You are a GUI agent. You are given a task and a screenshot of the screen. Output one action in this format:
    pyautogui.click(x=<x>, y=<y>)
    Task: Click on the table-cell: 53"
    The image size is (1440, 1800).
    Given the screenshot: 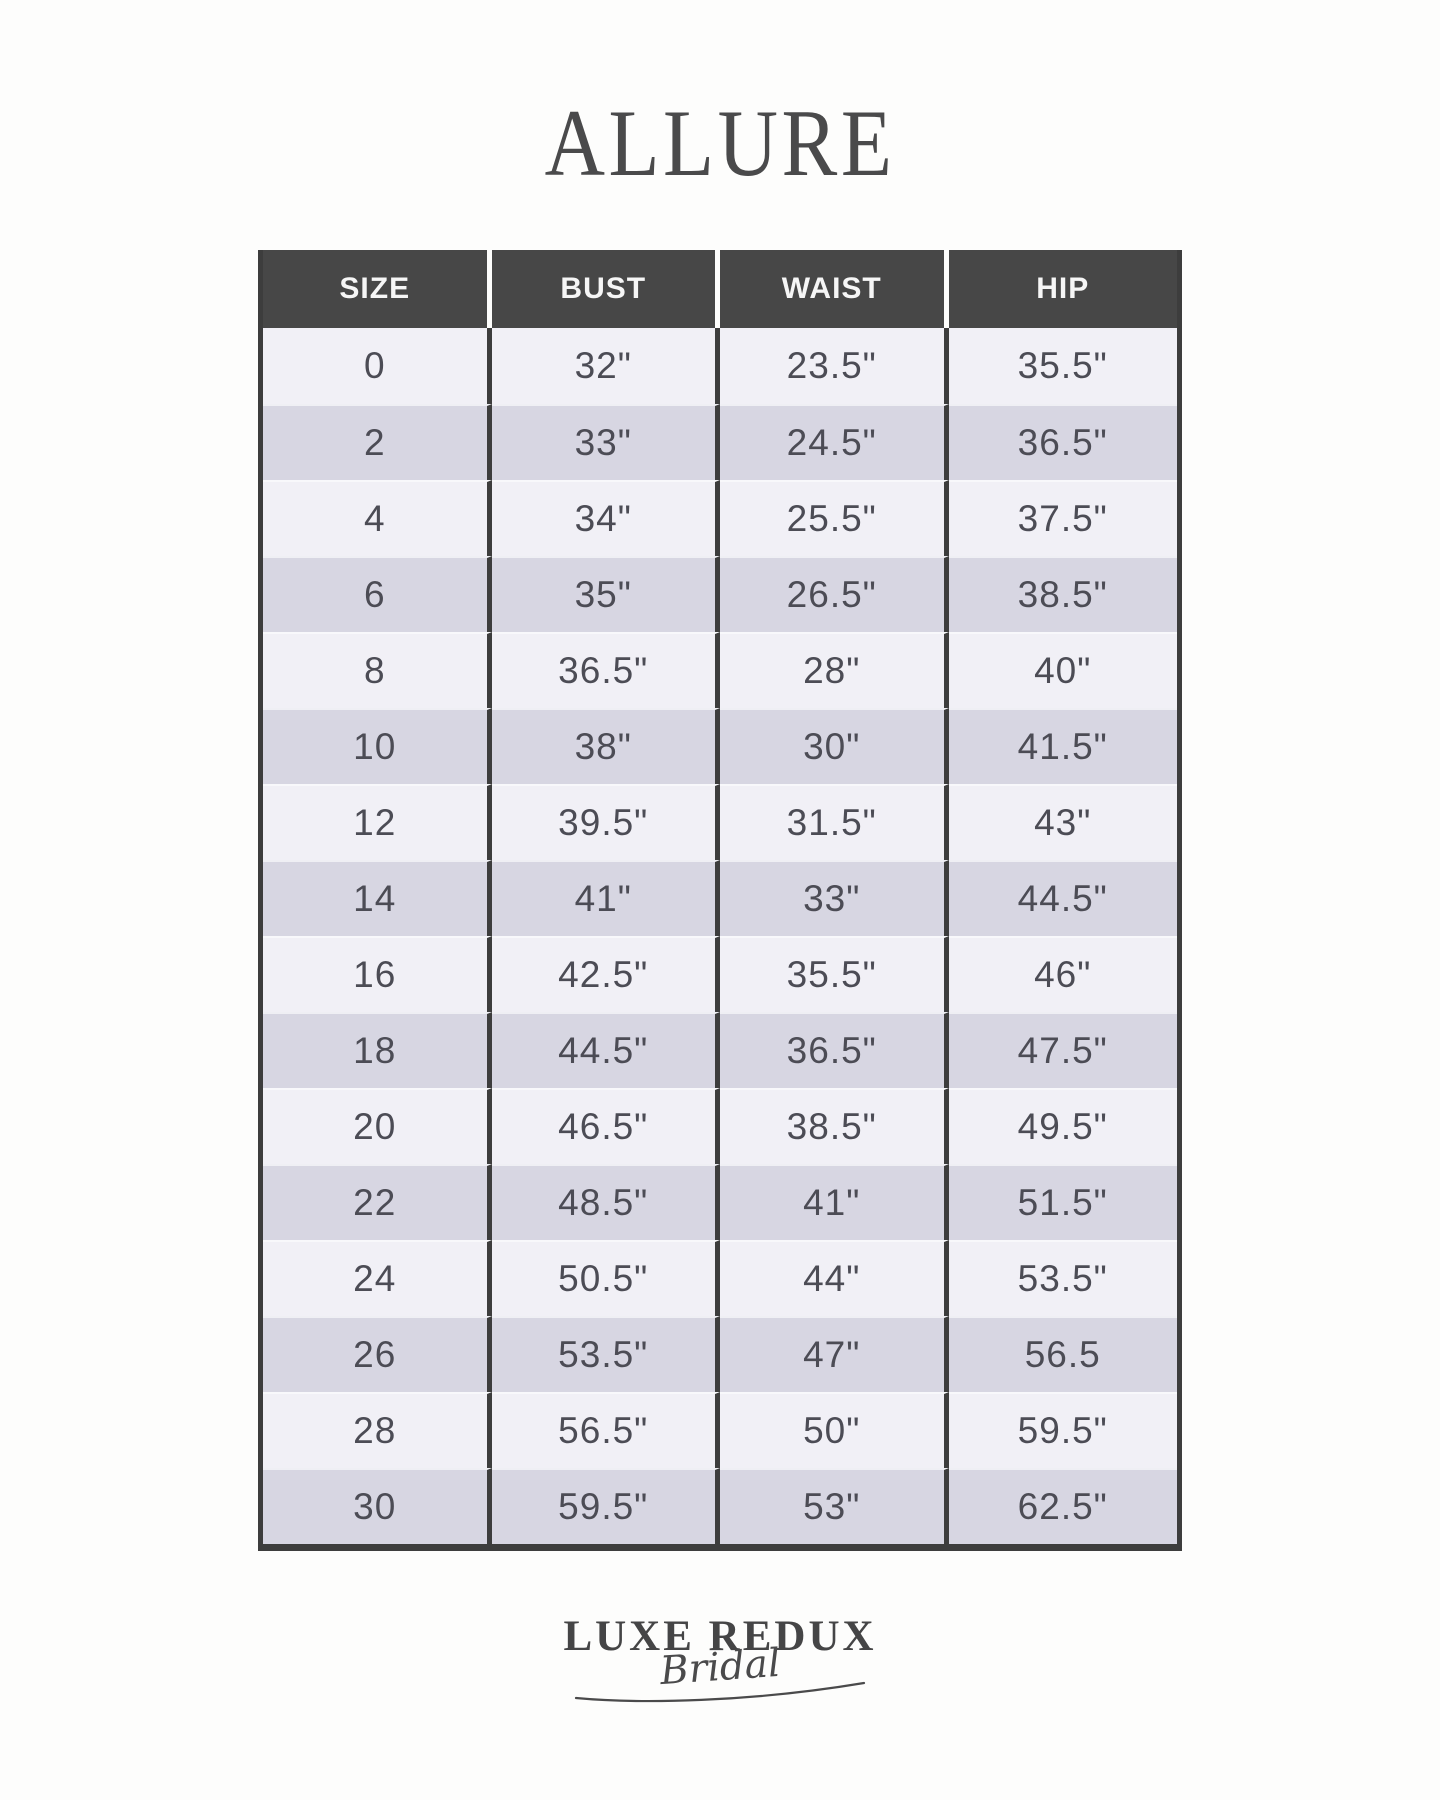 What is the action you would take?
    pyautogui.click(x=834, y=1506)
    